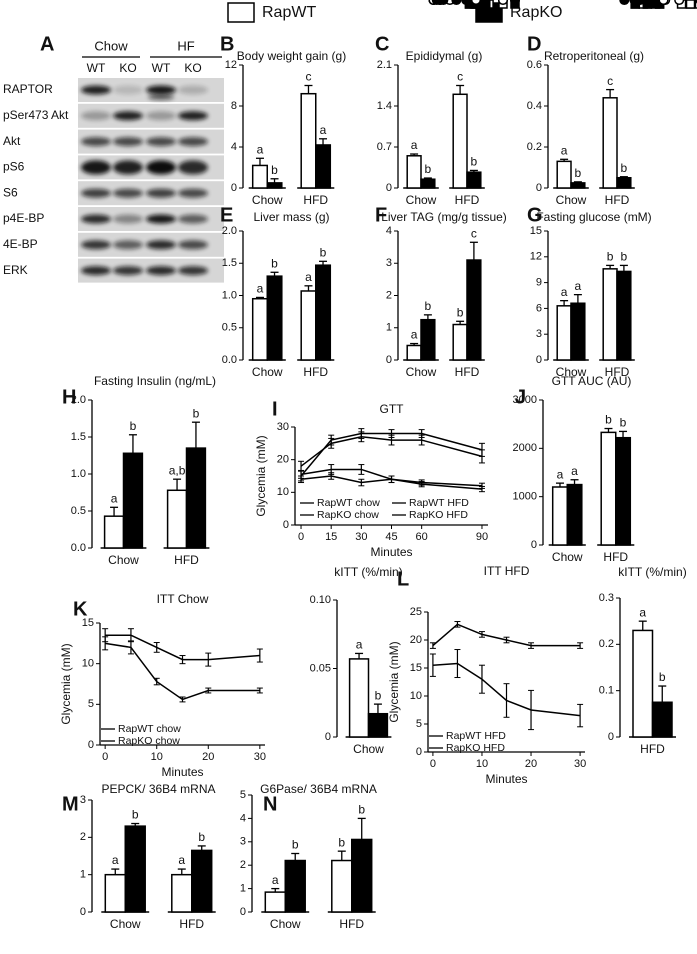 The width and height of the screenshot is (697, 954). What do you see at coordinates (243, 842) in the screenshot?
I see `y-tick-label: 3` at bounding box center [243, 842].